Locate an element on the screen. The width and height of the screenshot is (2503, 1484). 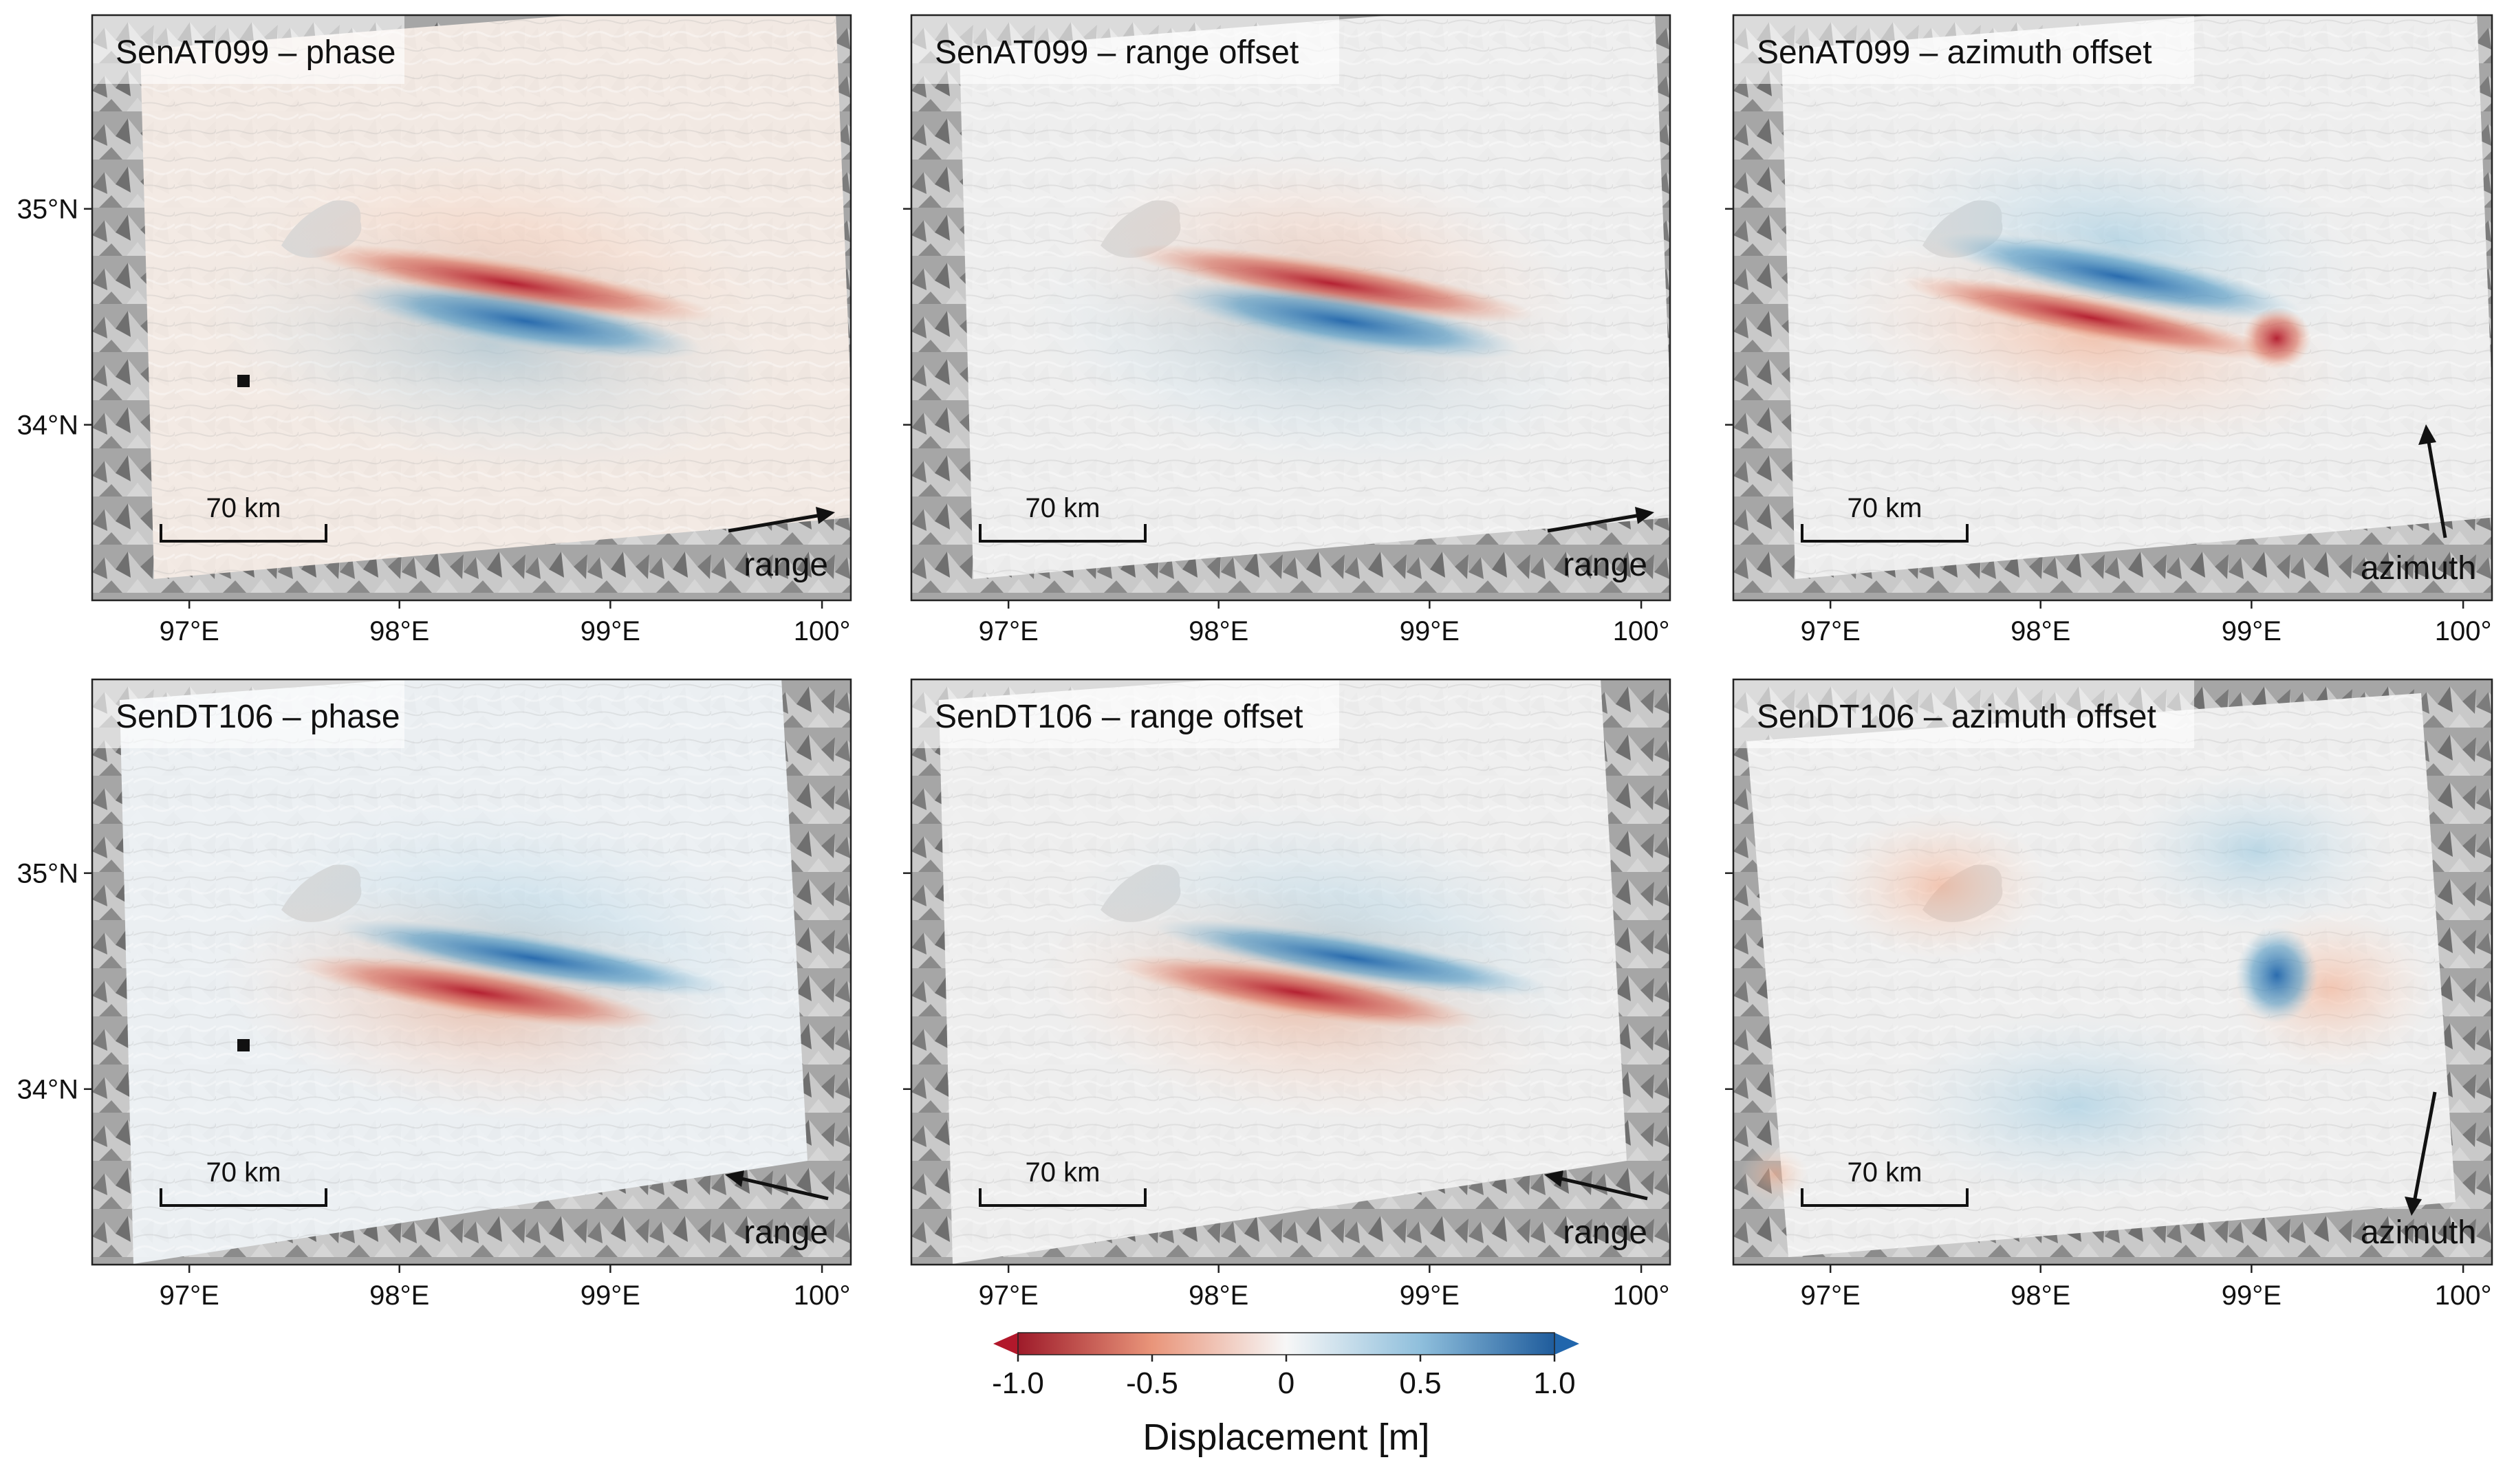
panel-title-group: SenDT106 – range offset is located at coordinates (1125, 714).